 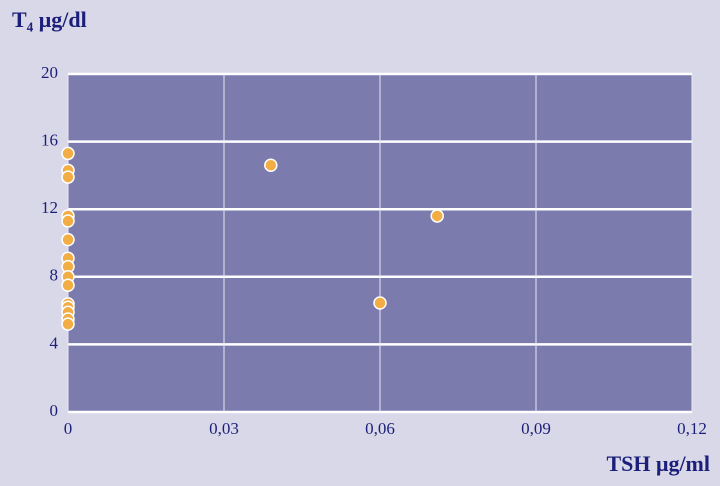 What do you see at coordinates (224, 428) in the screenshot?
I see `x-tick-label: 0,03` at bounding box center [224, 428].